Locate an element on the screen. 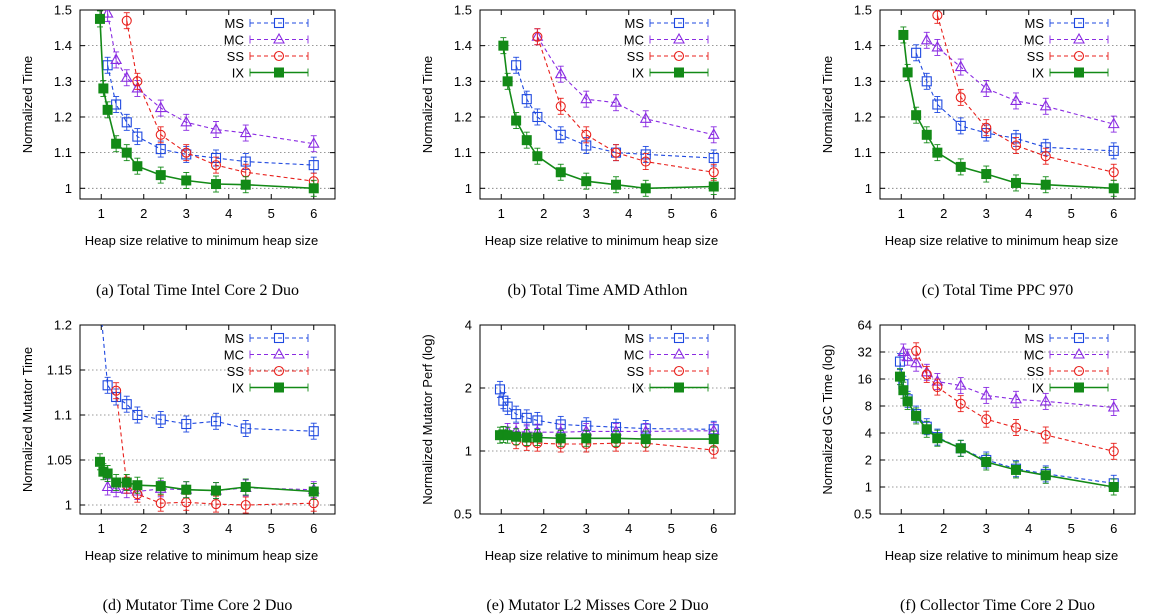 This screenshot has width=1151, height=615. panel-caption: (a) Total Time Intel Core 2 Duo is located at coordinates (197, 290).